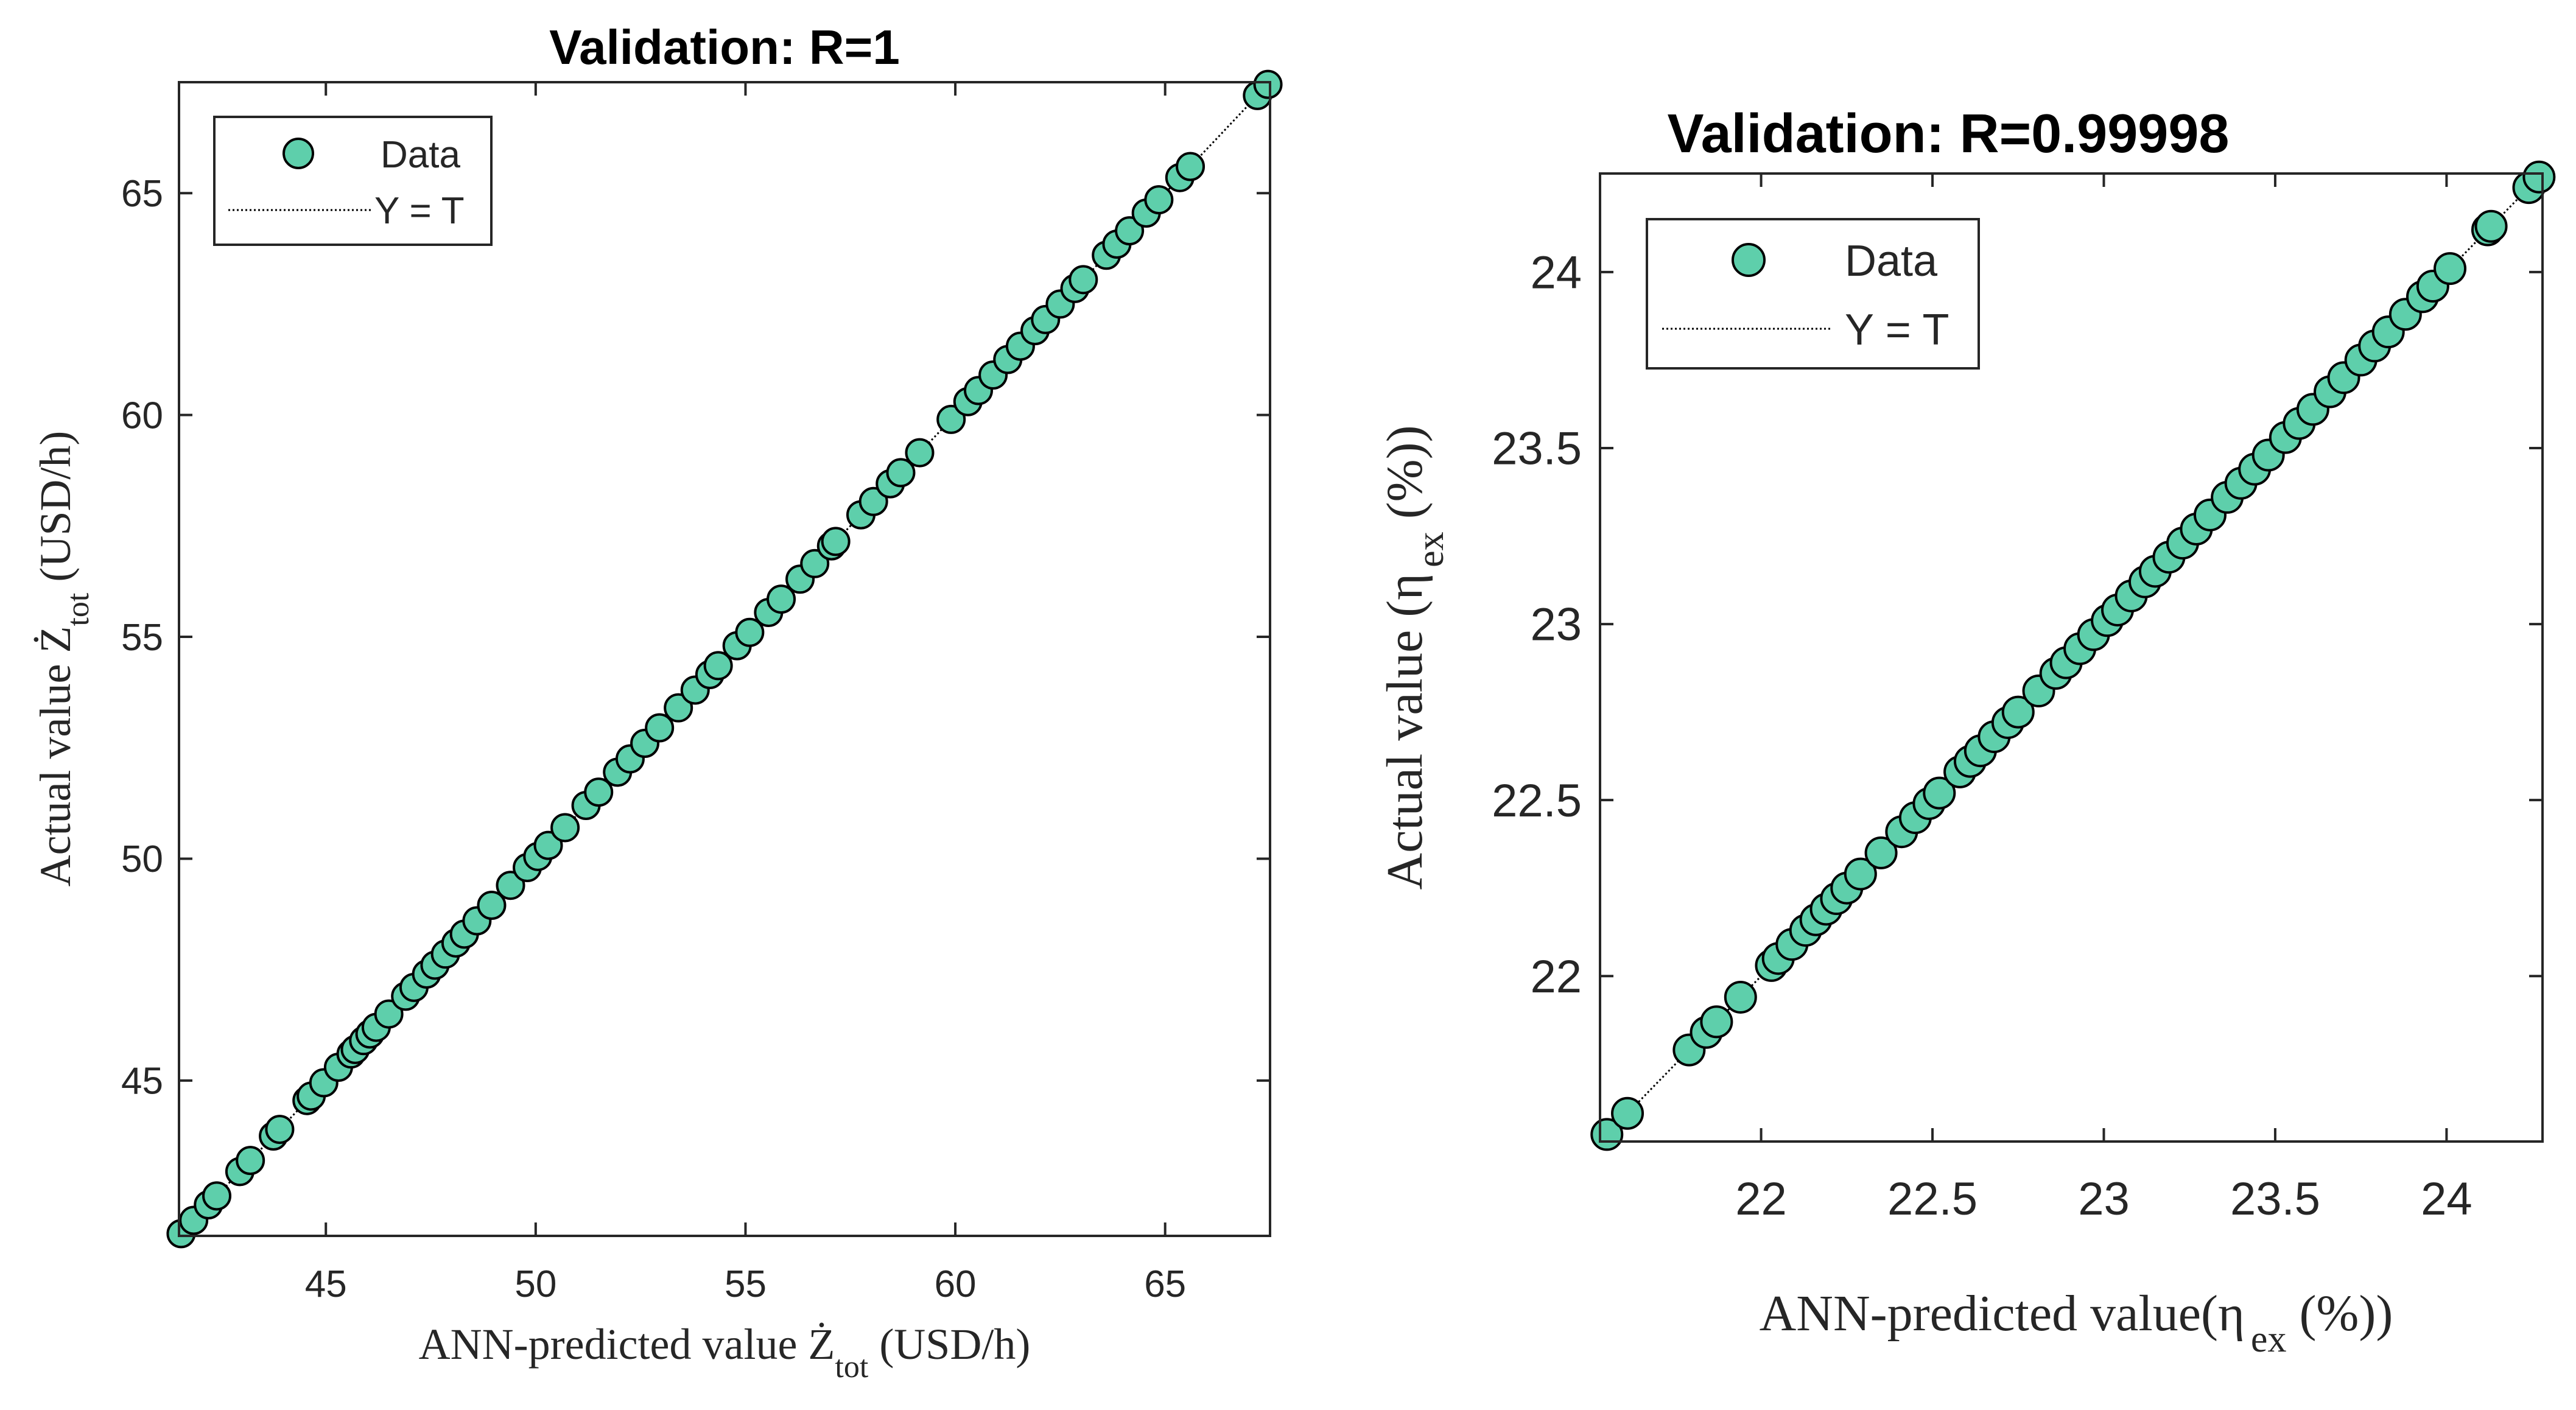 This screenshot has height=1410, width=2576. I want to click on chart-right-y-axis-label: Actual value (η ex (%)), so click(1414, 657).